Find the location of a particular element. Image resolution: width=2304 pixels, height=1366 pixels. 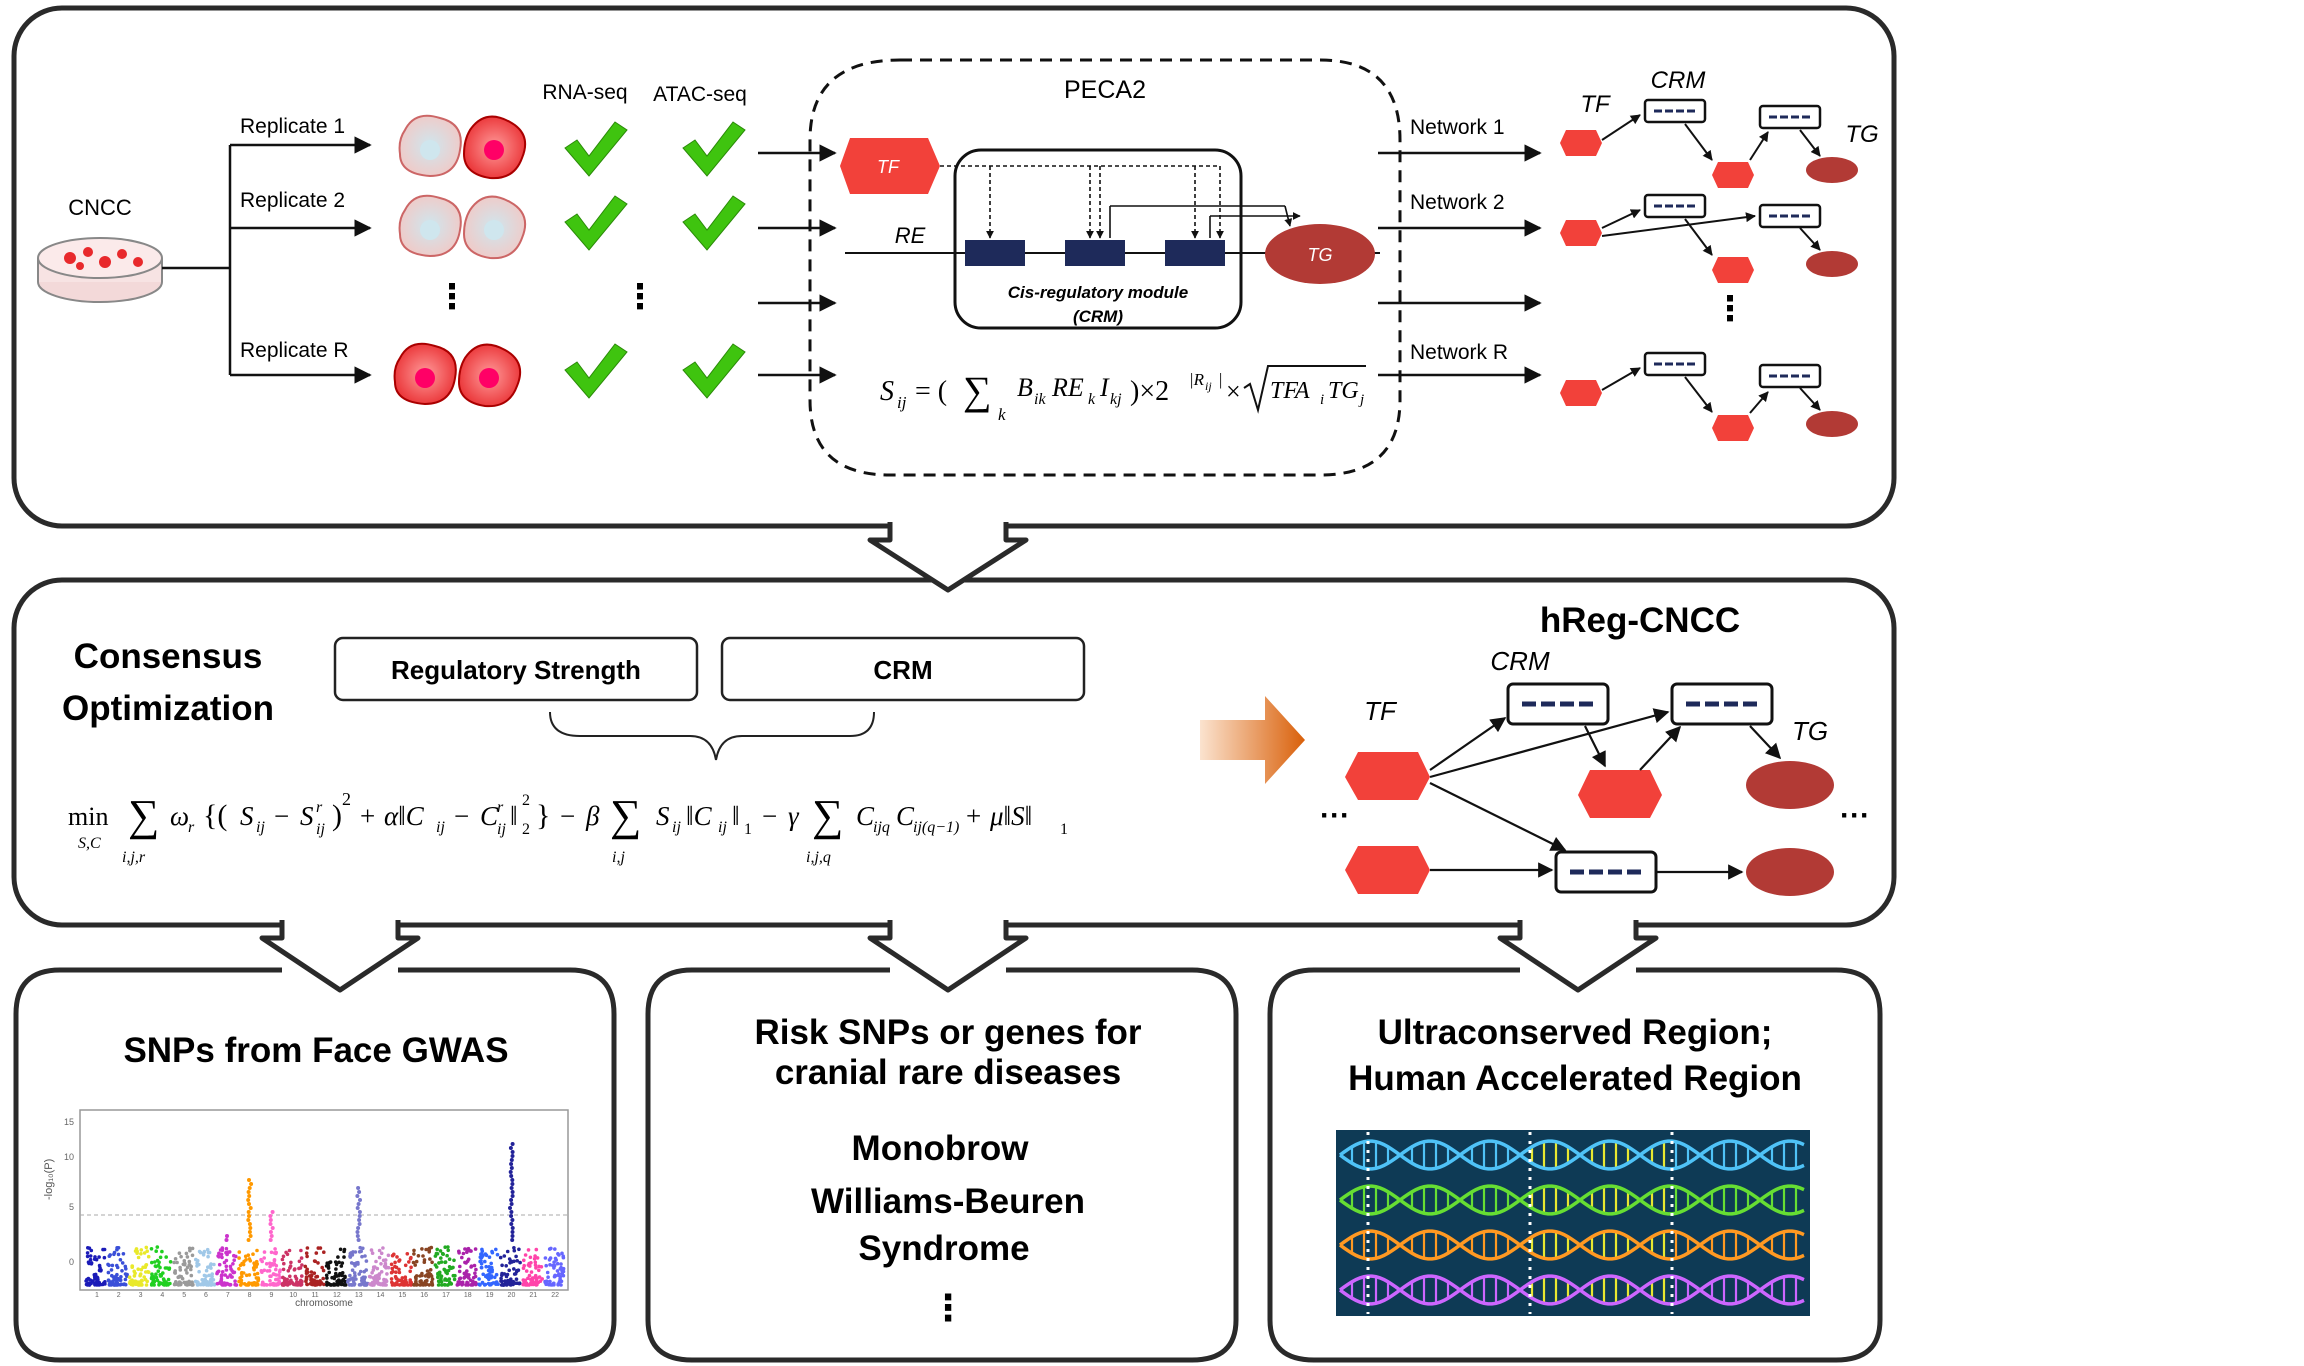

check-icon is located at coordinates (714, 149).